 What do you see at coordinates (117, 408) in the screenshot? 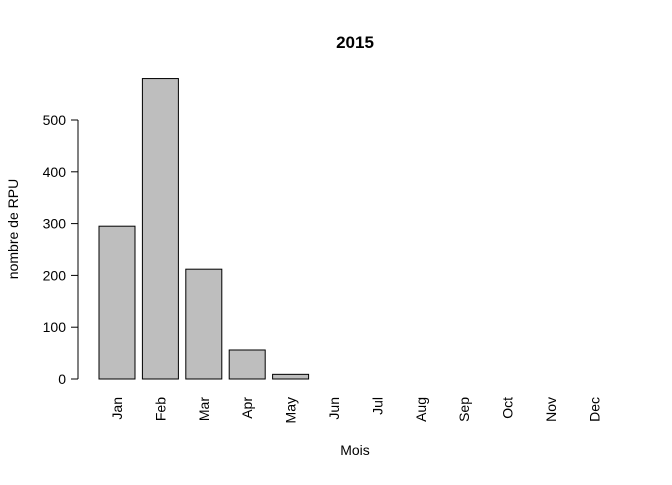
I see `x-tick-label: Jan` at bounding box center [117, 408].